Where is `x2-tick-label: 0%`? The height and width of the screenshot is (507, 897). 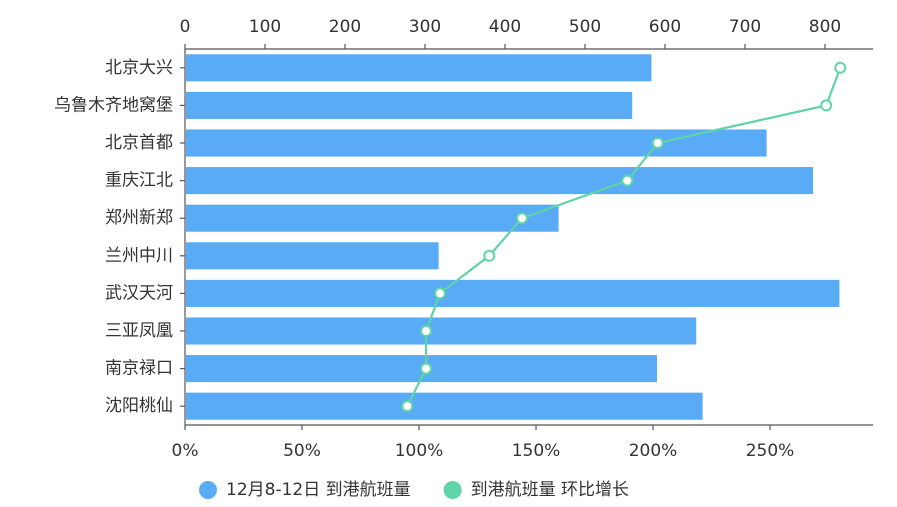 x2-tick-label: 0% is located at coordinates (185, 451).